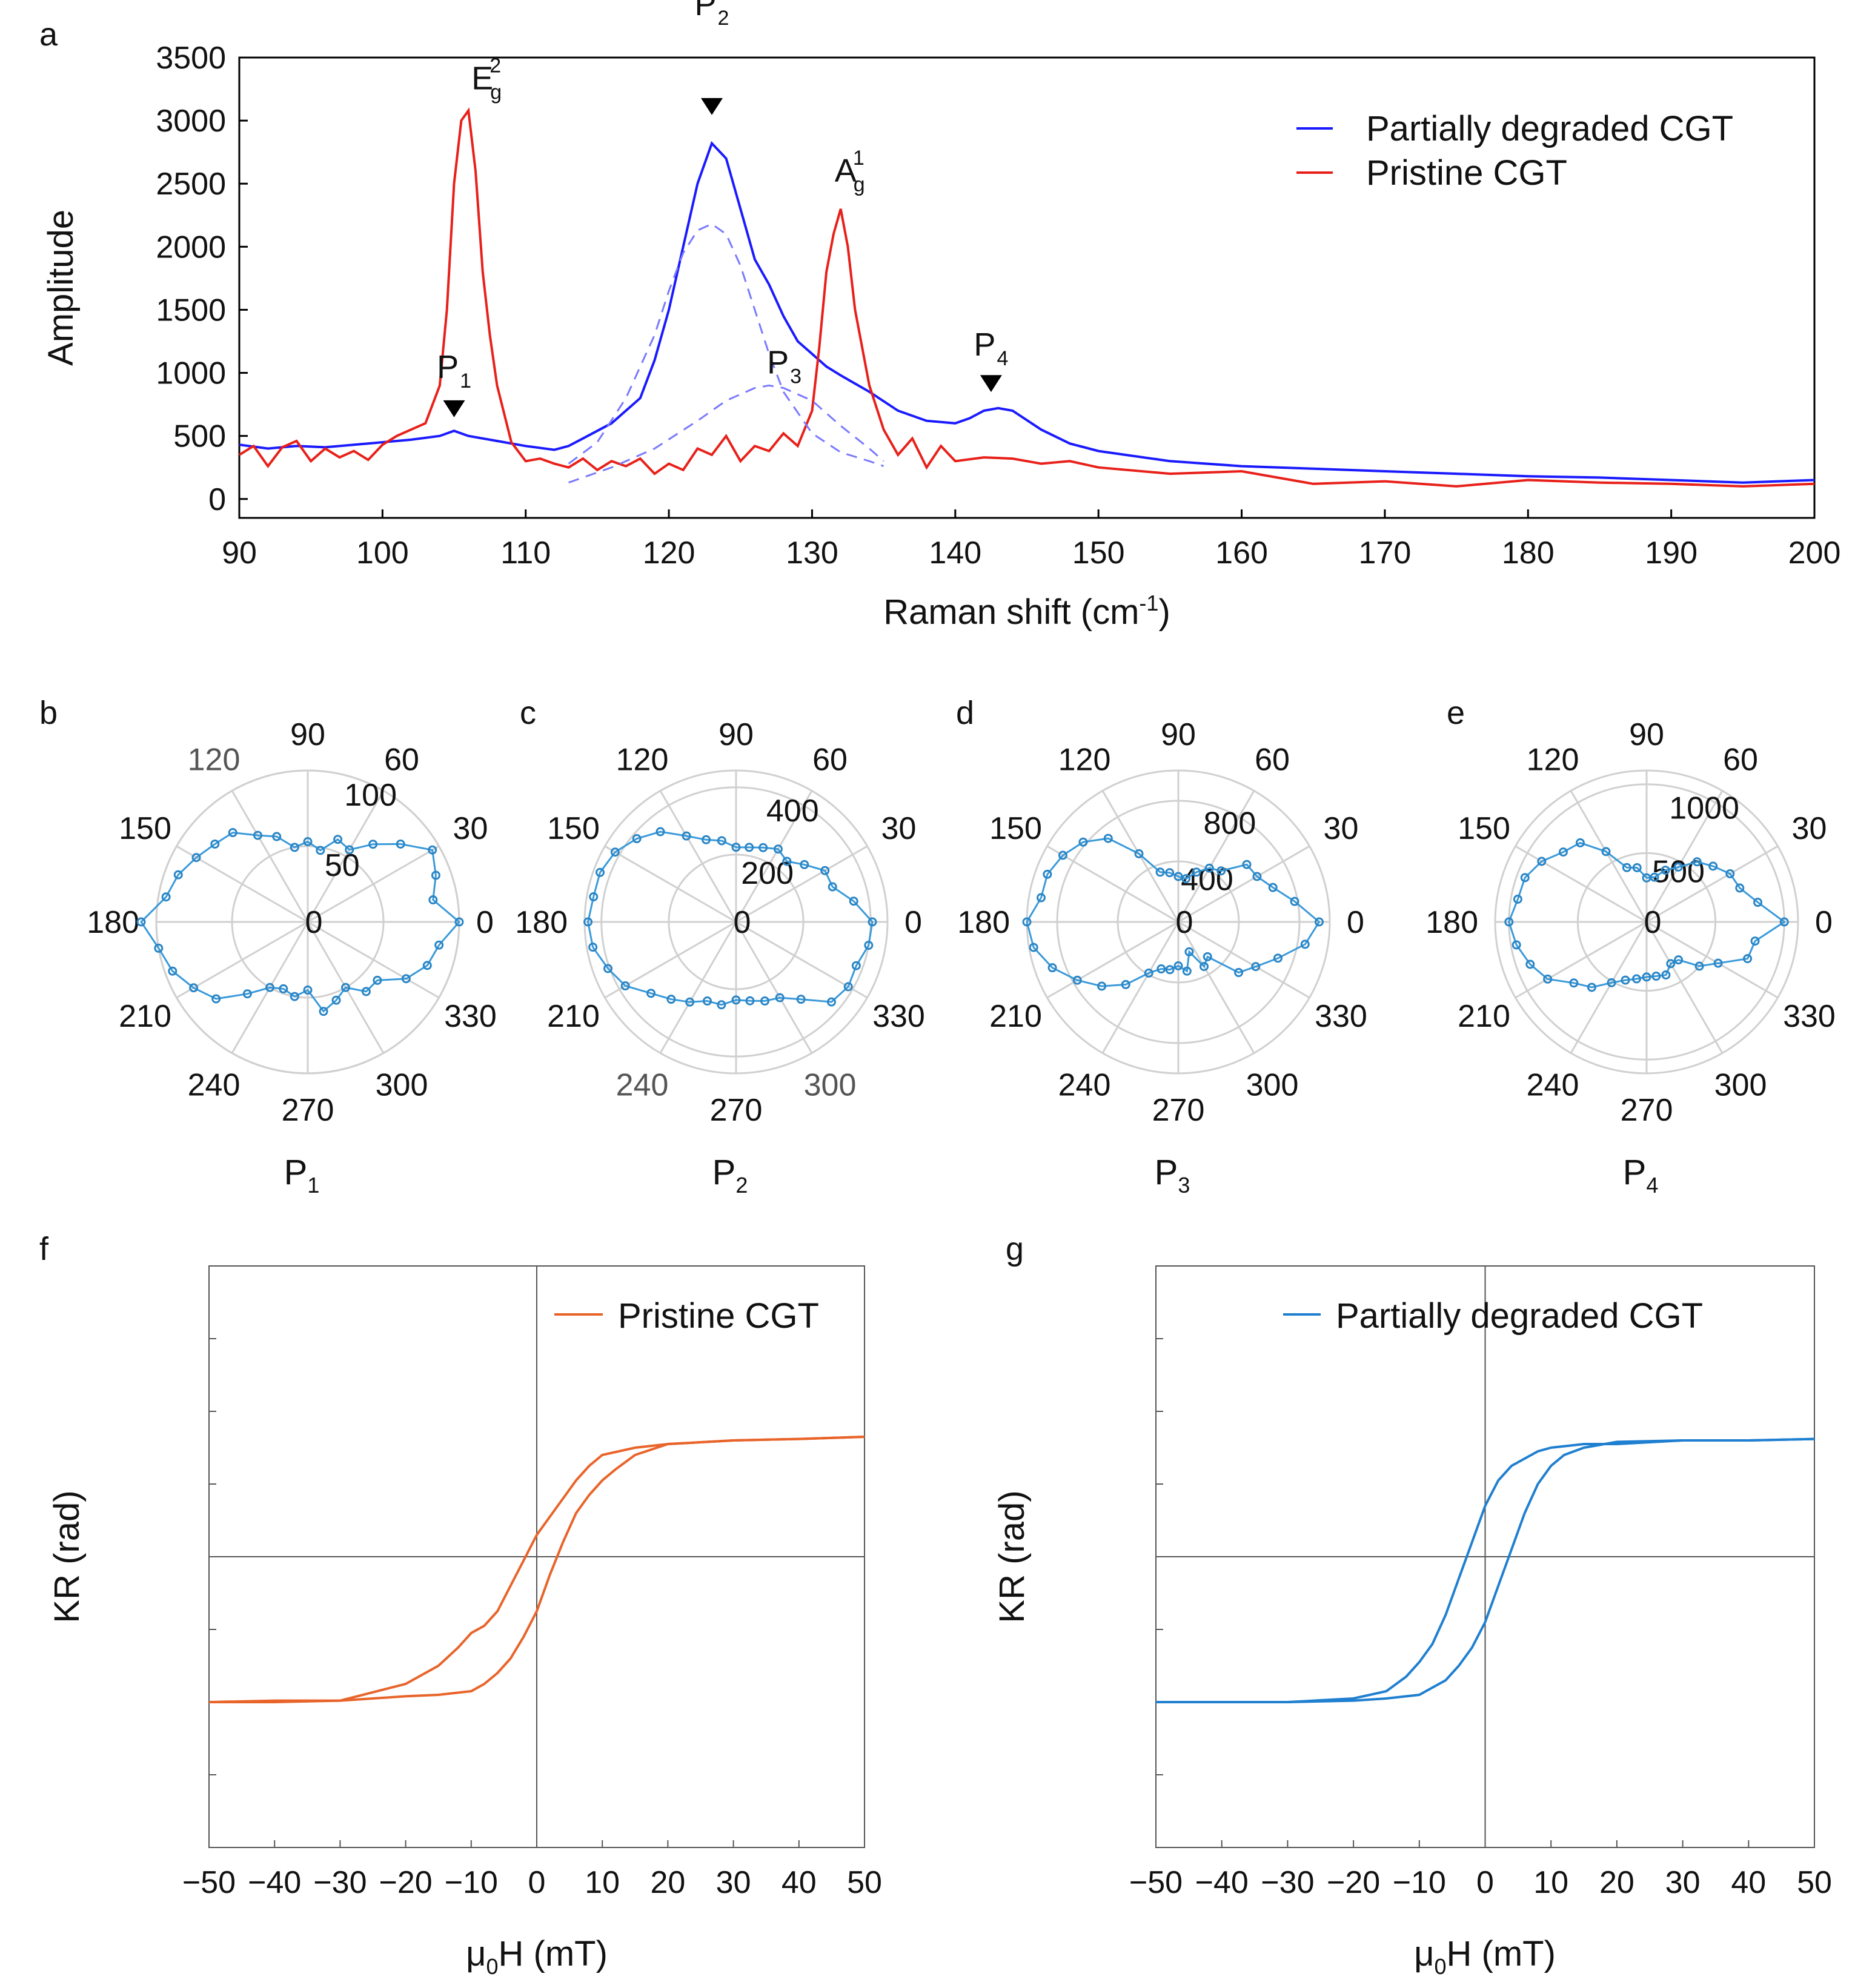  What do you see at coordinates (1441, 1966) in the screenshot?
I see `x-axis-label-sub: 0` at bounding box center [1441, 1966].